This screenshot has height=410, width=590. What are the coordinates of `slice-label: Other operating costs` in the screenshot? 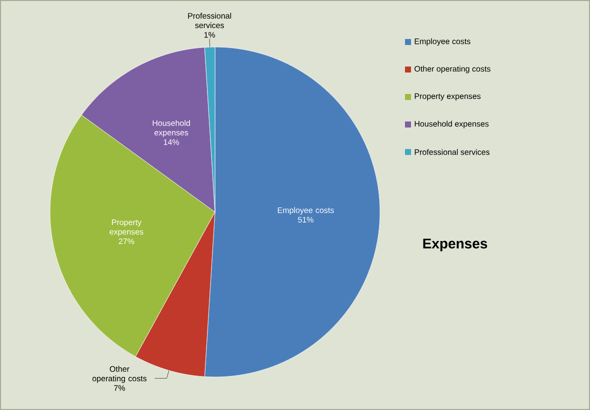 It's located at (119, 374).